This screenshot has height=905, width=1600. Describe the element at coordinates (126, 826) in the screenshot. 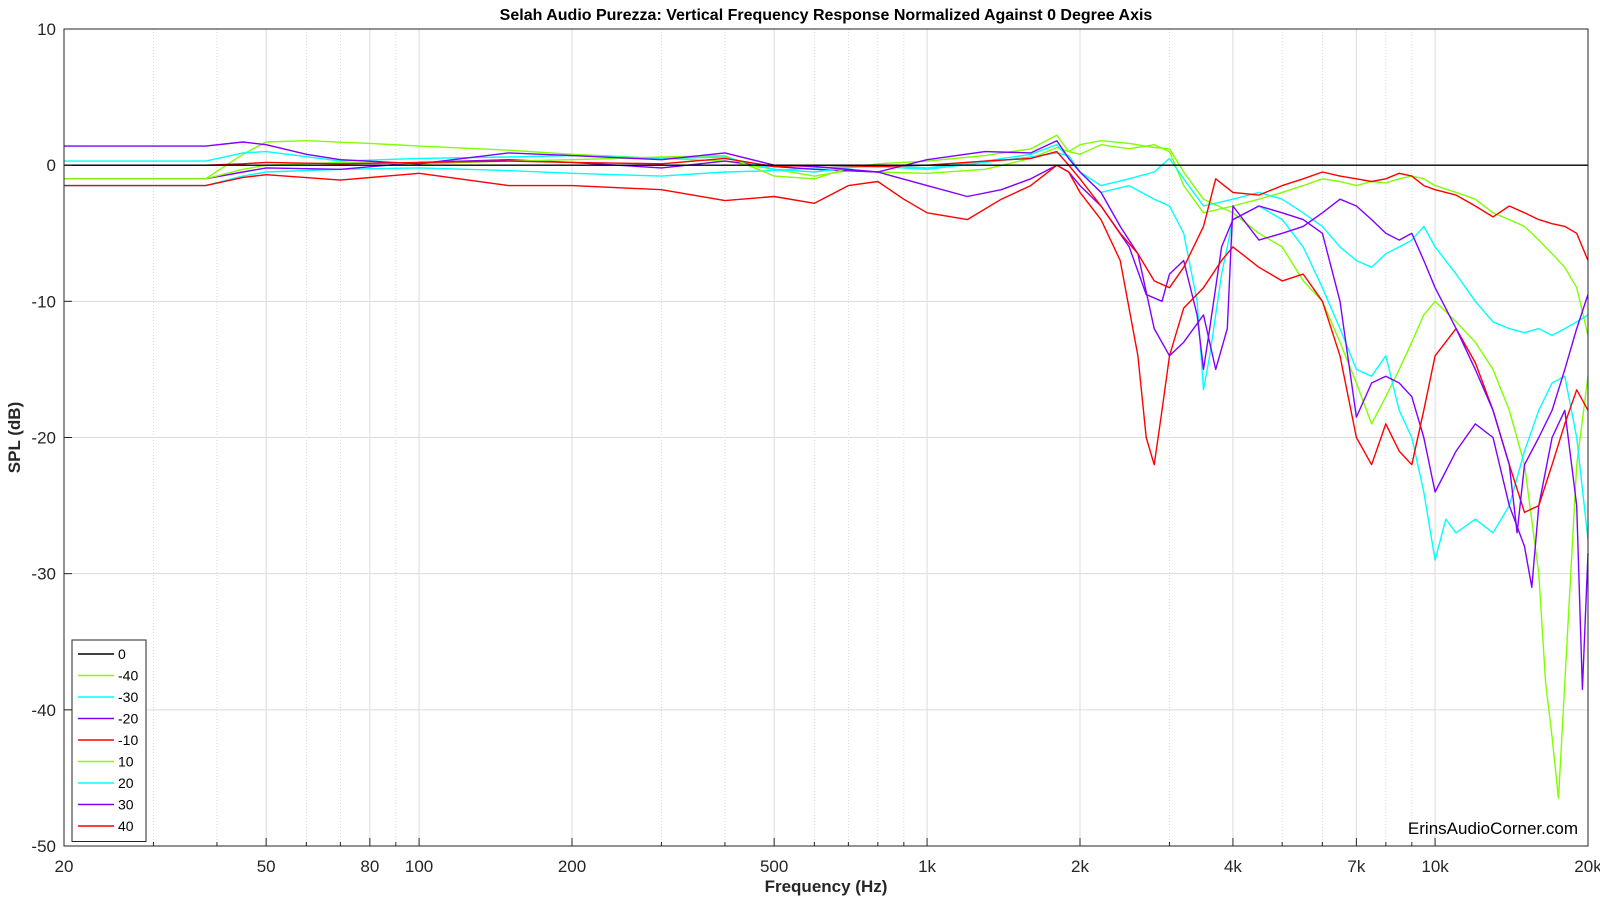

I see `legend-entry: 40` at that location.